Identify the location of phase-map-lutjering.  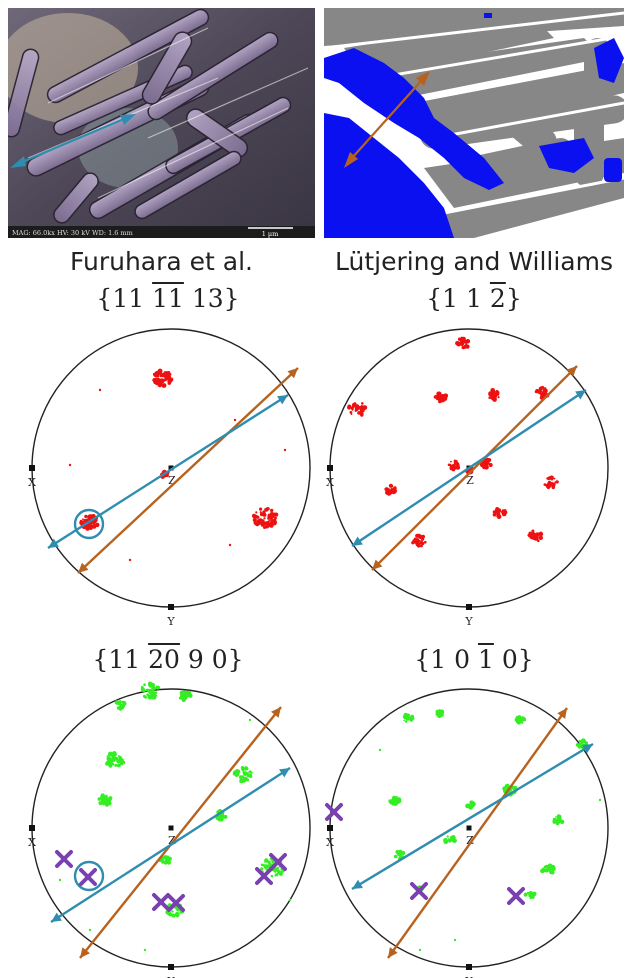
(474, 123).